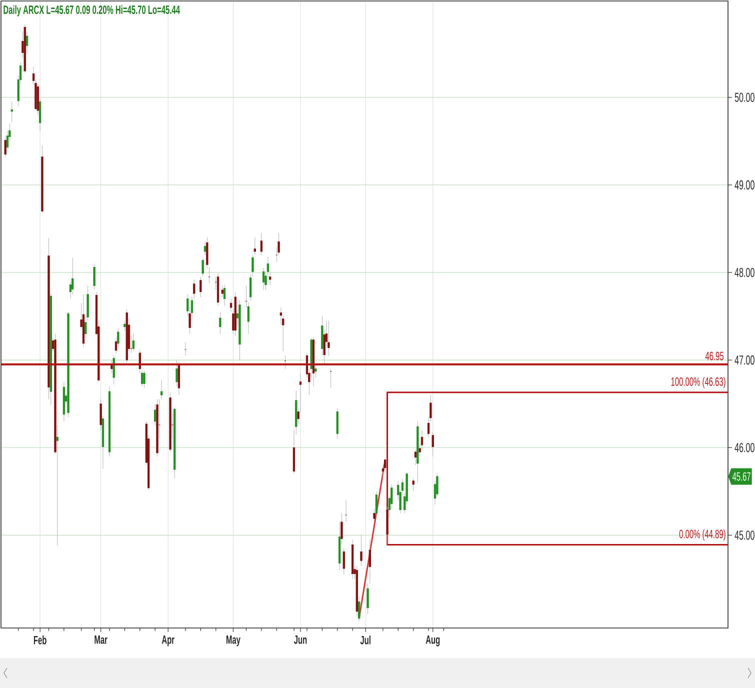 This screenshot has width=755, height=699. I want to click on y-tick-label: 49.00, so click(744, 185).